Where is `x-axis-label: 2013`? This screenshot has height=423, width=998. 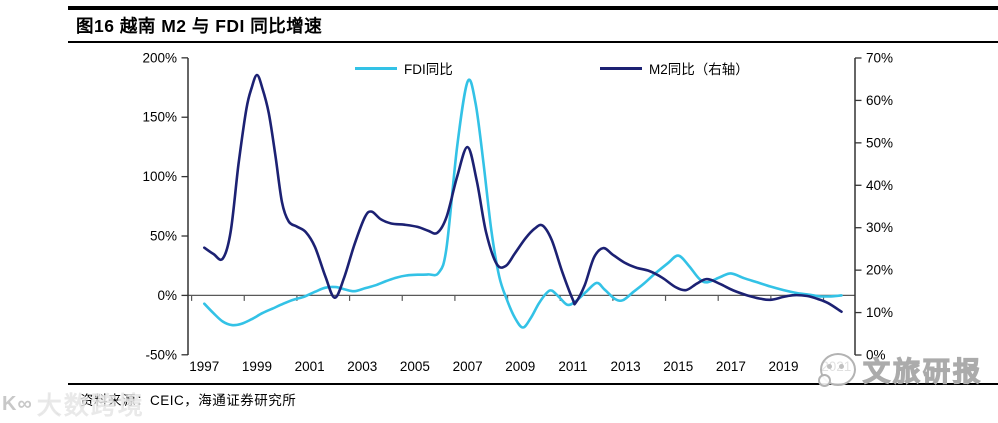 x-axis-label: 2013 is located at coordinates (626, 366).